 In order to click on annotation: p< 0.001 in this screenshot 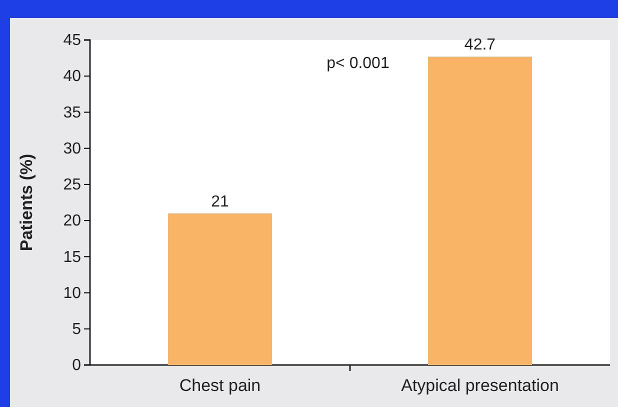, I will do `click(358, 63)`.